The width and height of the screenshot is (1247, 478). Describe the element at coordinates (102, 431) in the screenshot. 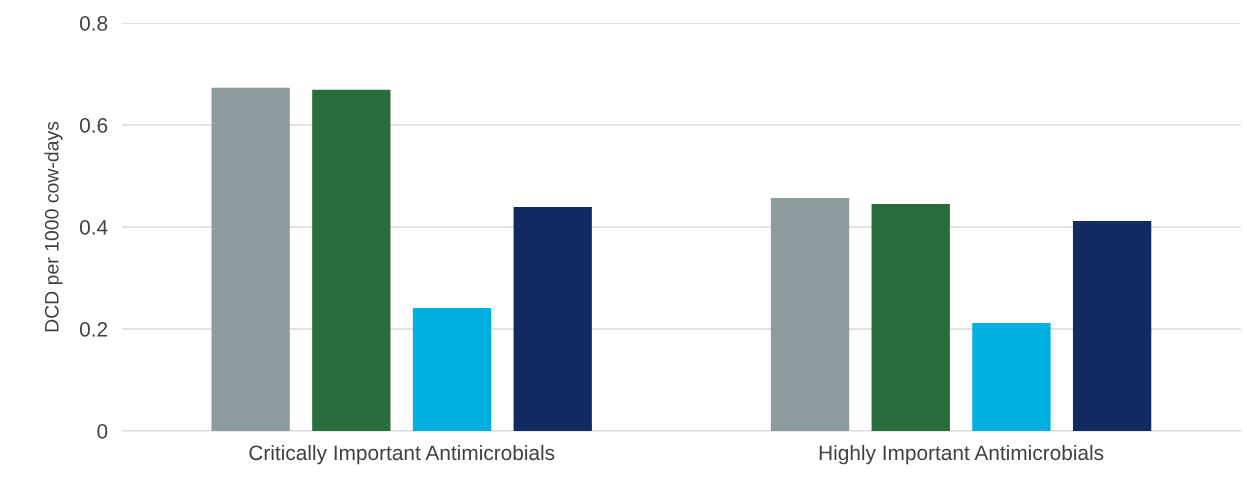

I see `y-tick-label: 0` at that location.